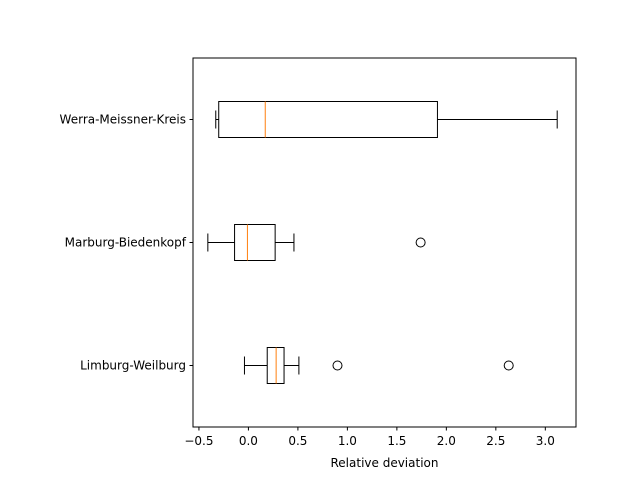  What do you see at coordinates (369, 437) in the screenshot?
I see `x-axis: −0.5 0.0 0.5 1.0 1.5 2.0 2.5 3.0` at bounding box center [369, 437].